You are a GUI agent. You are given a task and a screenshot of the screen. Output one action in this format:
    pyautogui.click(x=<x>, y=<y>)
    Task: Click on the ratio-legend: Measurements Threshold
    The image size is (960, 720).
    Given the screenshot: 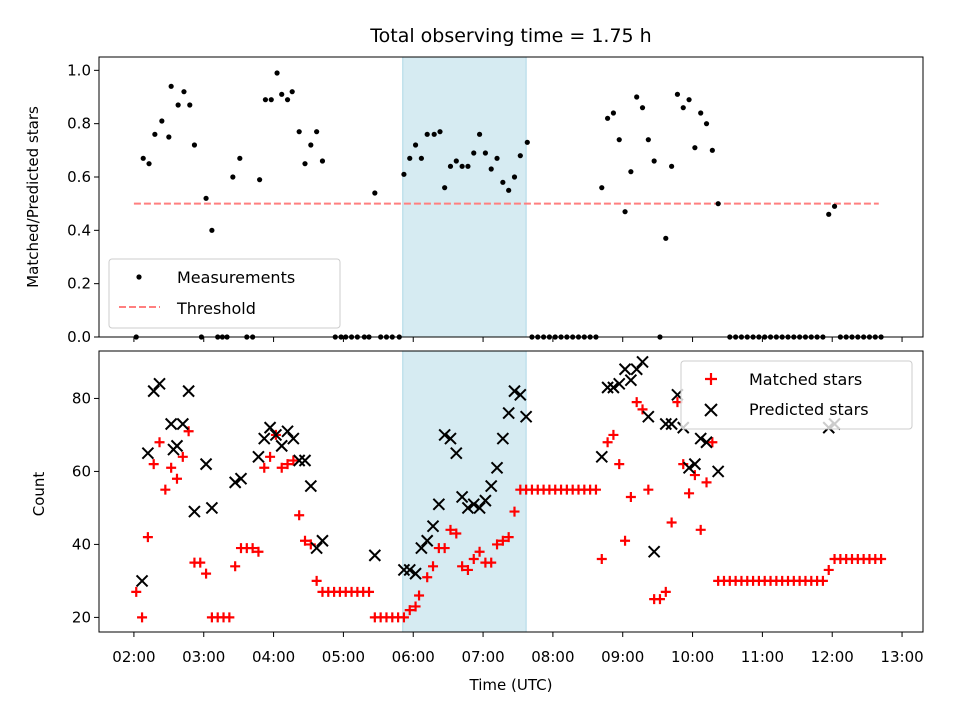 What is the action you would take?
    pyautogui.click(x=224, y=293)
    